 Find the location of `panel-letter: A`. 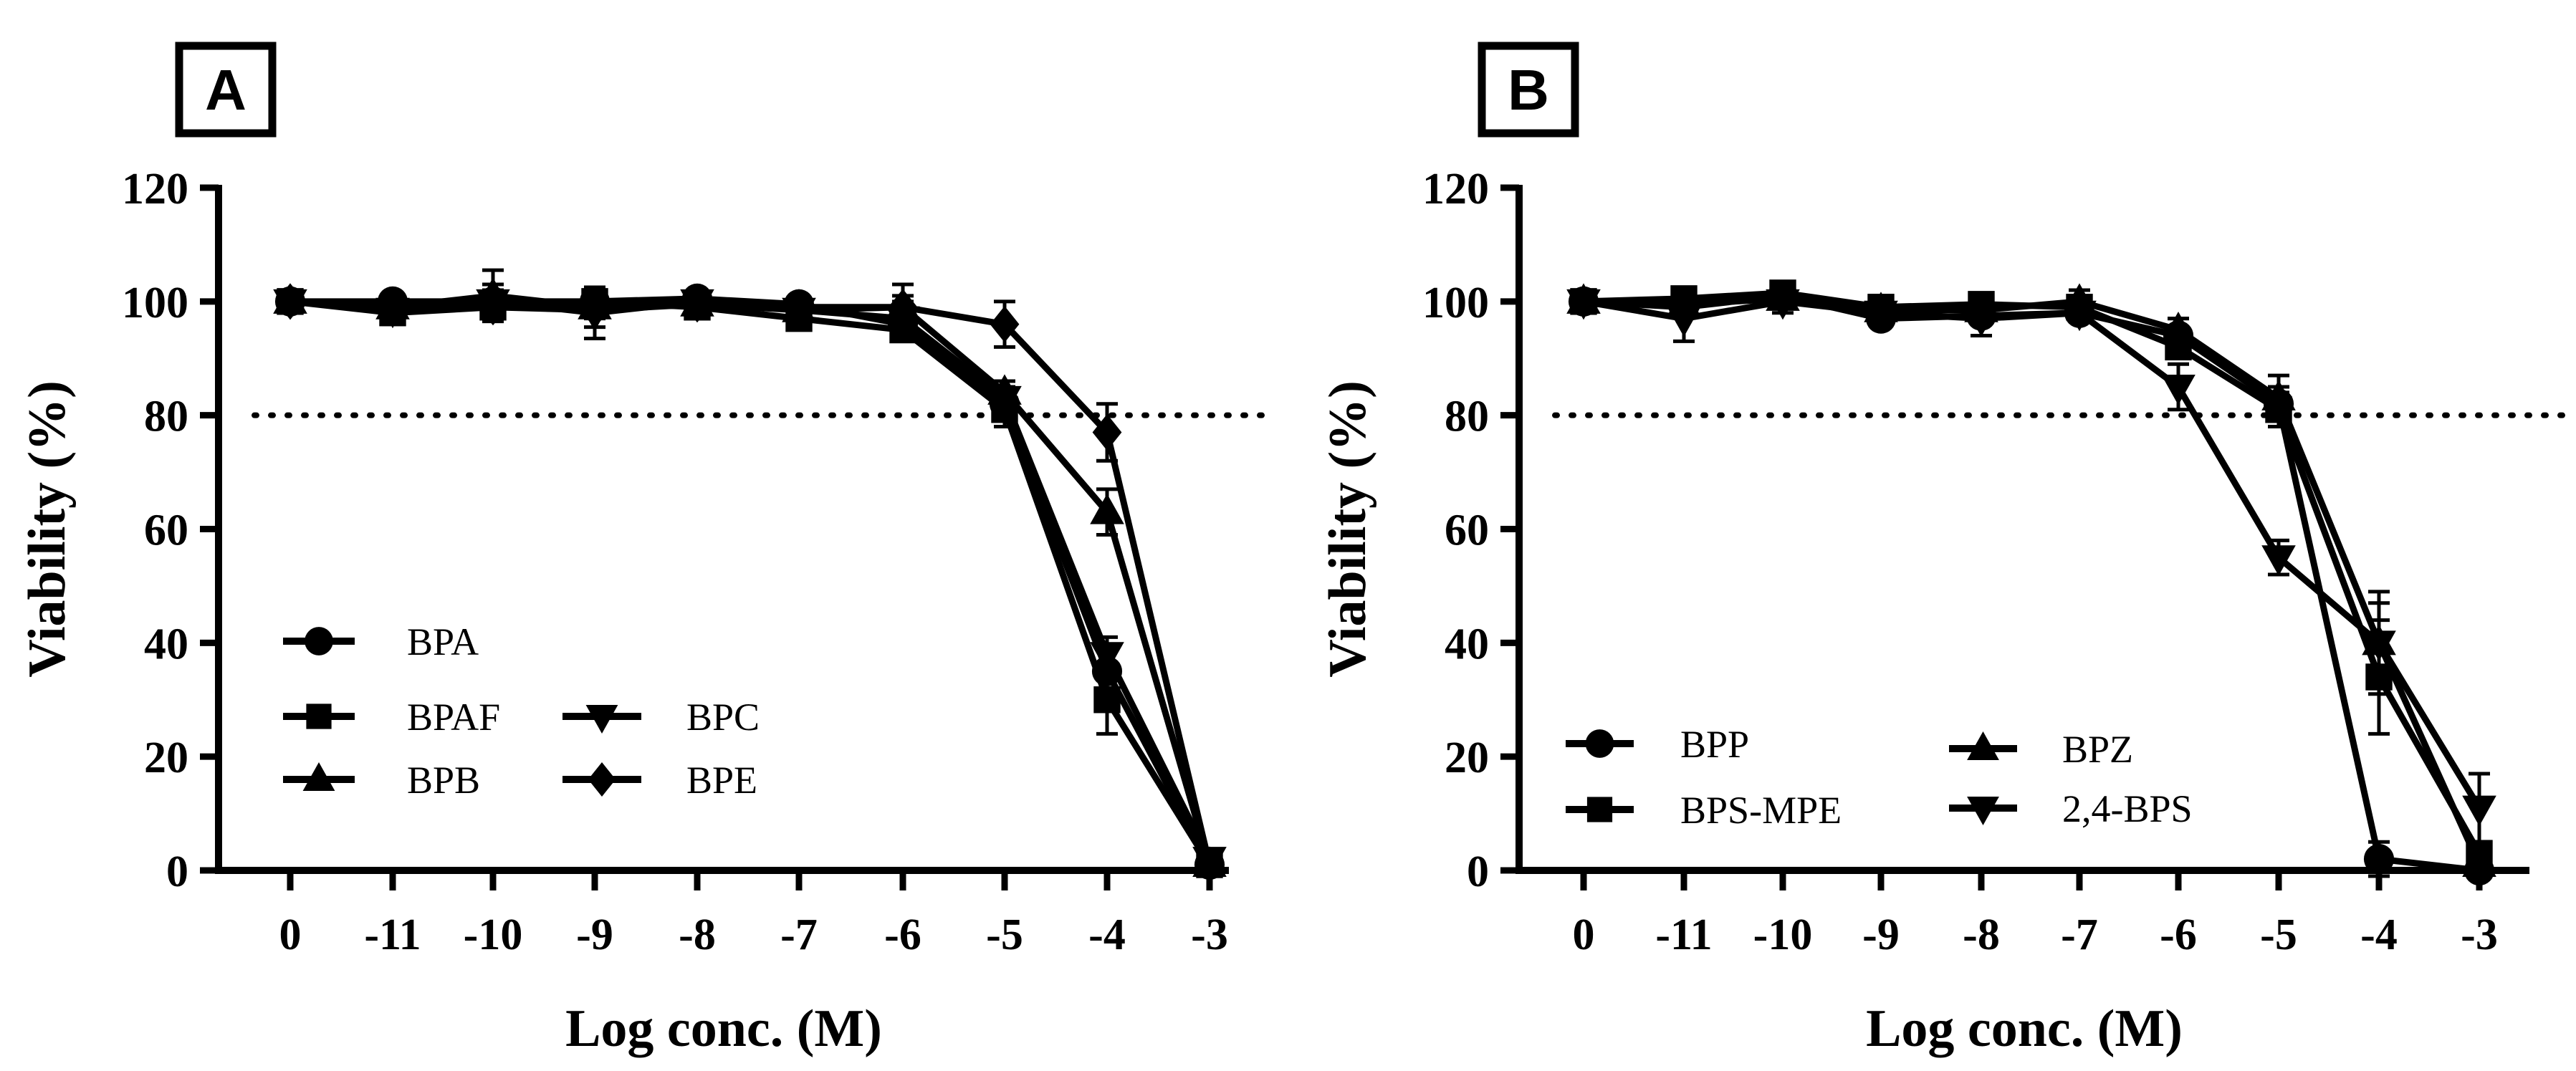

panel-letter: A is located at coordinates (226, 90).